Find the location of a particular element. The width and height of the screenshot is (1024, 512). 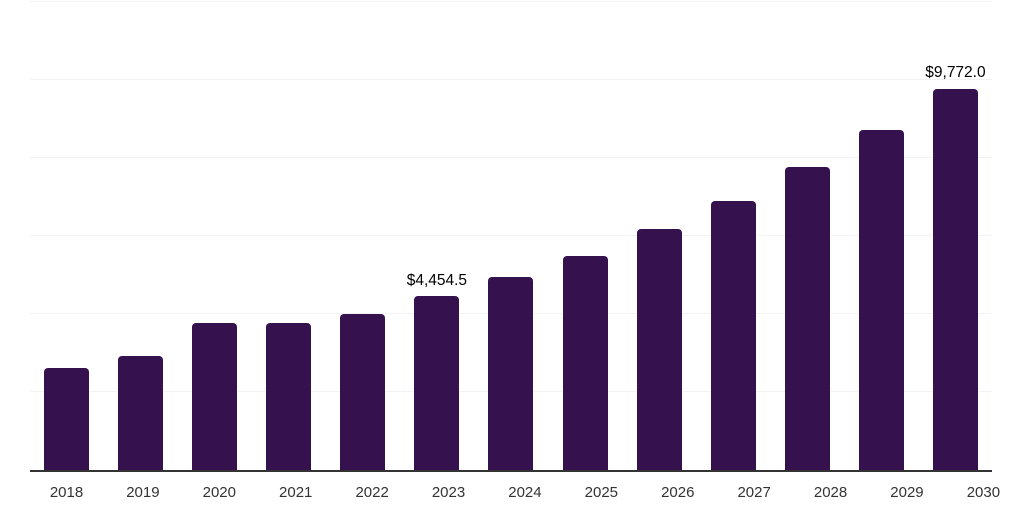

x-tick-label-2020: 2020 is located at coordinates (219, 492).